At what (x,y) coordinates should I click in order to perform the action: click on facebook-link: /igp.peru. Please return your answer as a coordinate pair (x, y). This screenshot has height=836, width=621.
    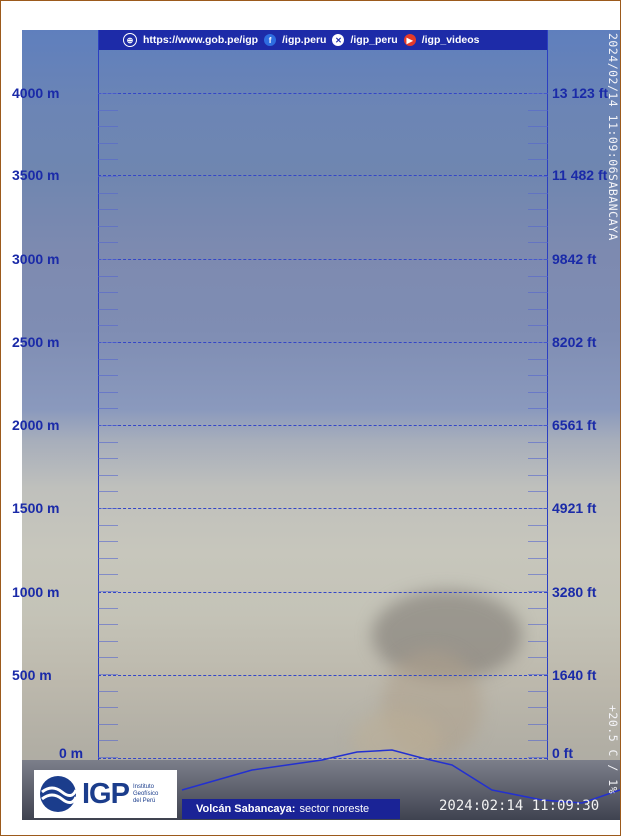
    Looking at the image, I should click on (304, 40).